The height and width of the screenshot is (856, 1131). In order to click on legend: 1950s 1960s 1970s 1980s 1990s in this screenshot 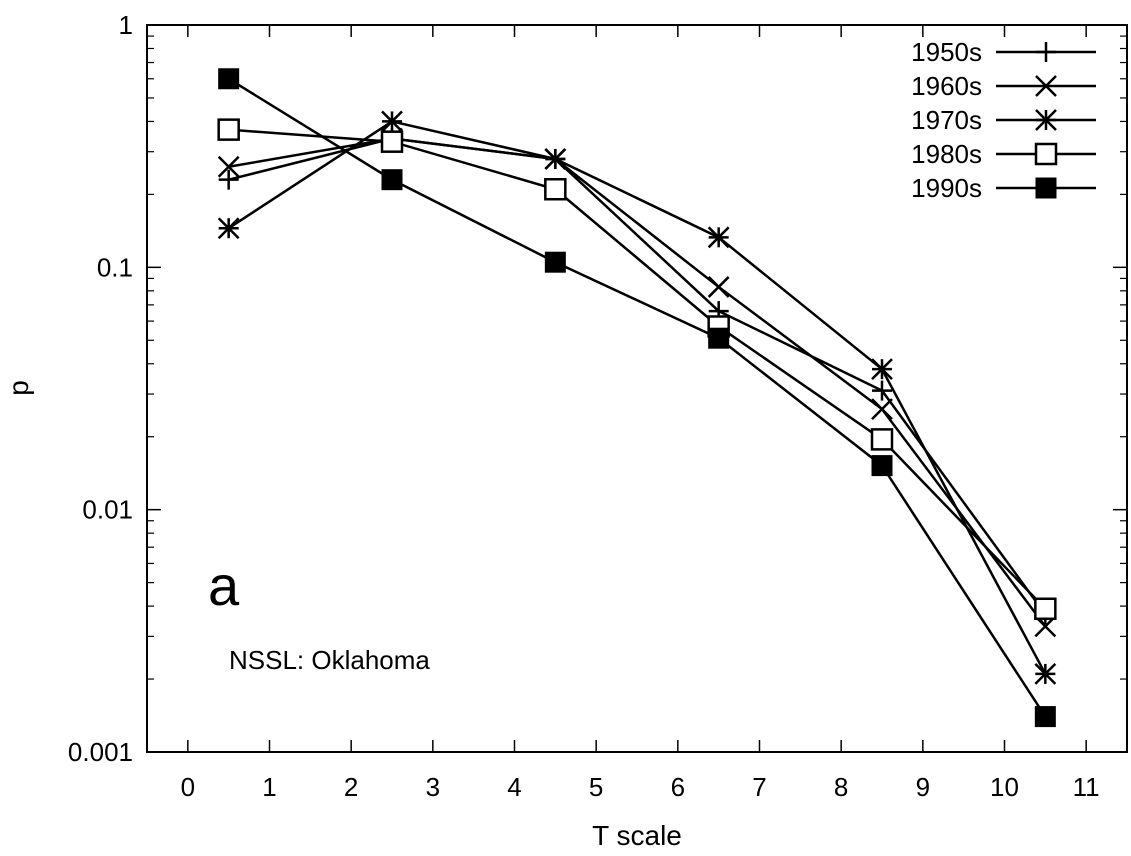, I will do `click(1003, 120)`.